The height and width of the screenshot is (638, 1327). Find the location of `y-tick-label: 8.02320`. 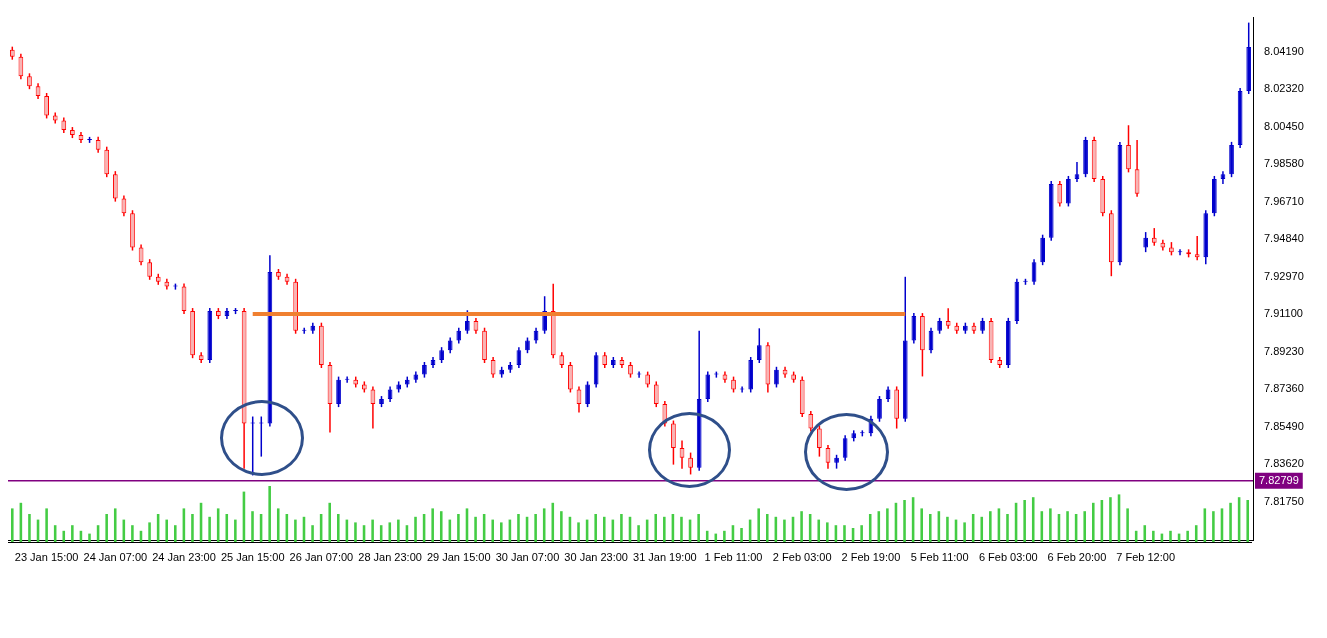

y-tick-label: 8.02320 is located at coordinates (1284, 88).